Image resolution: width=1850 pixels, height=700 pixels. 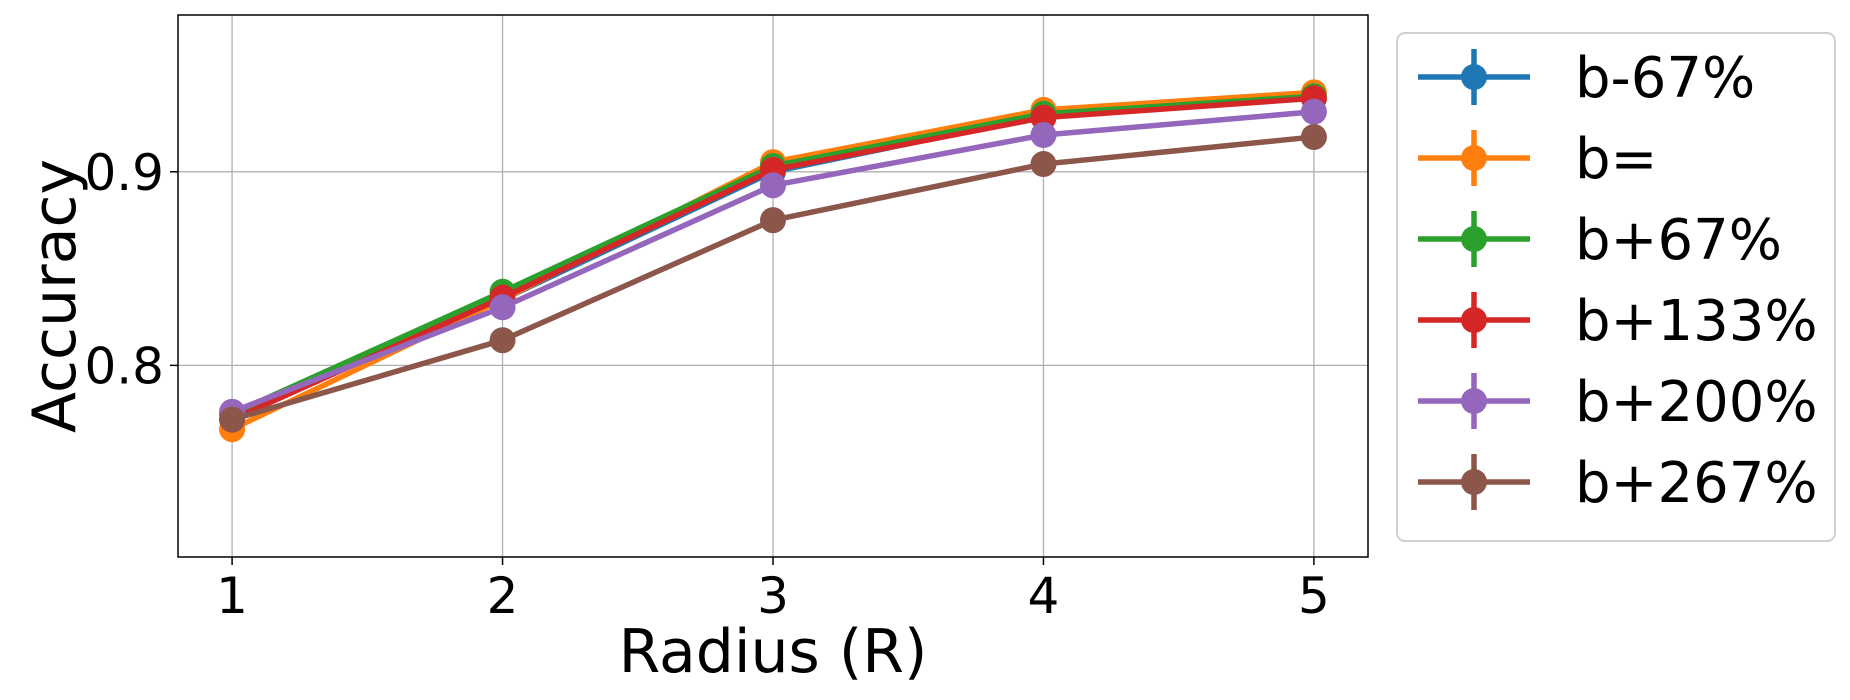 I want to click on legend-item: b+133%, so click(x=1618, y=321).